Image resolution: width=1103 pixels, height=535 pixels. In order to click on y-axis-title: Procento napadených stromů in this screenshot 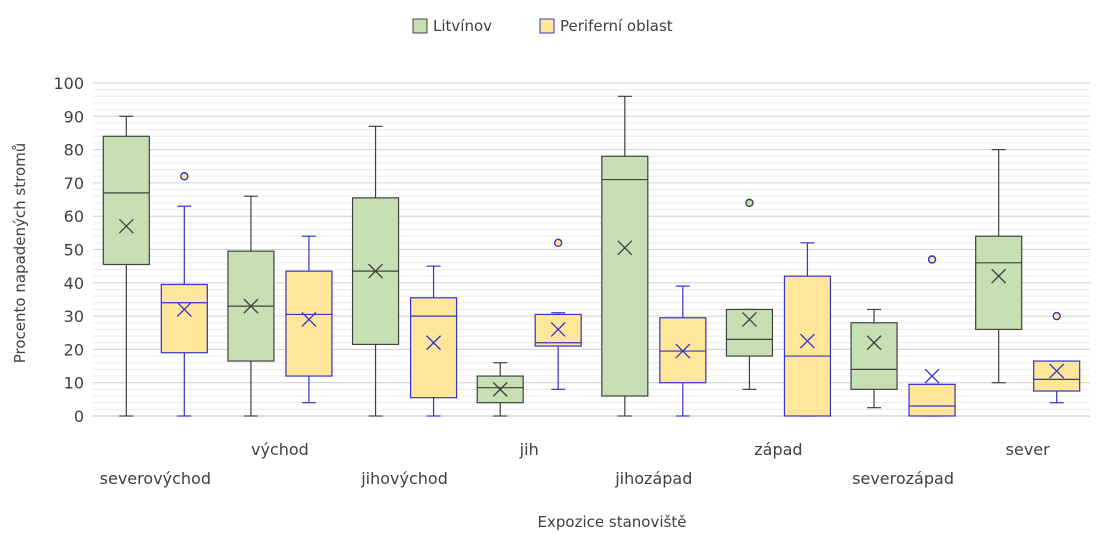, I will do `click(20, 253)`.